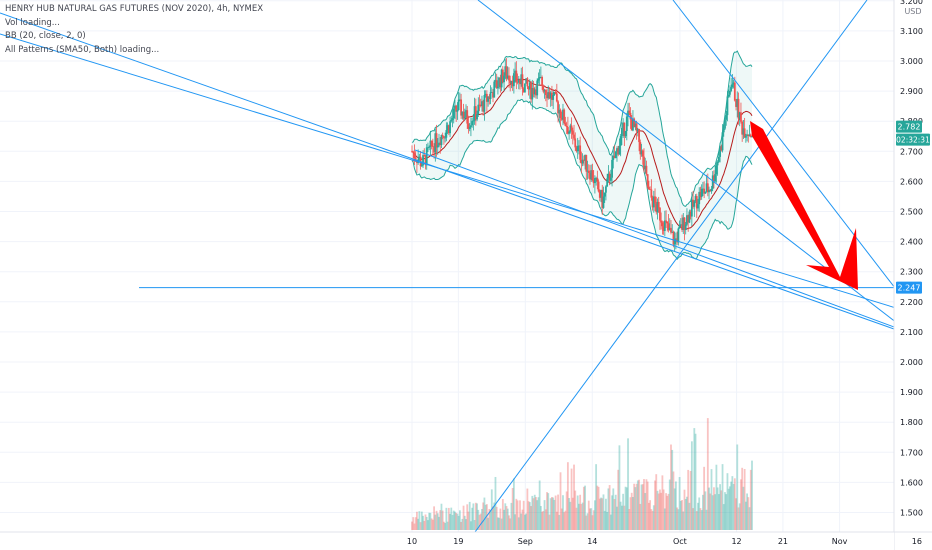 The image size is (932, 550). Describe the element at coordinates (45, 36) in the screenshot. I see `bollinger-indicator-label: BB (20, close, 2, 0)` at that location.